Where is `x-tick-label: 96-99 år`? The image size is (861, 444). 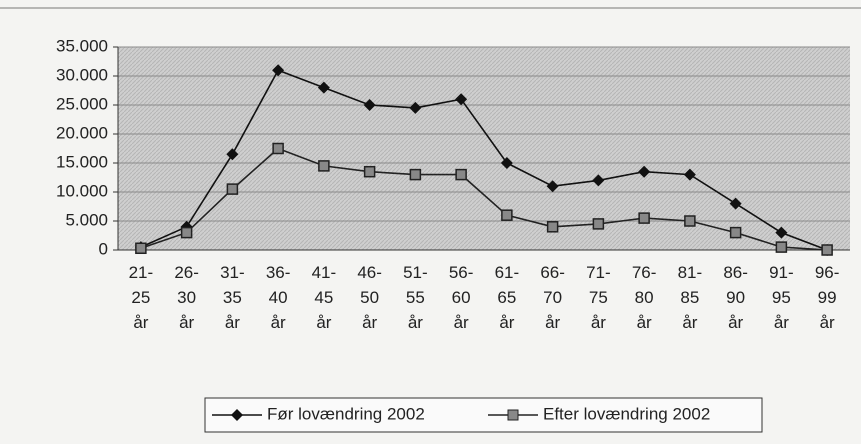 x-tick-label: 96-99 år is located at coordinates (827, 297).